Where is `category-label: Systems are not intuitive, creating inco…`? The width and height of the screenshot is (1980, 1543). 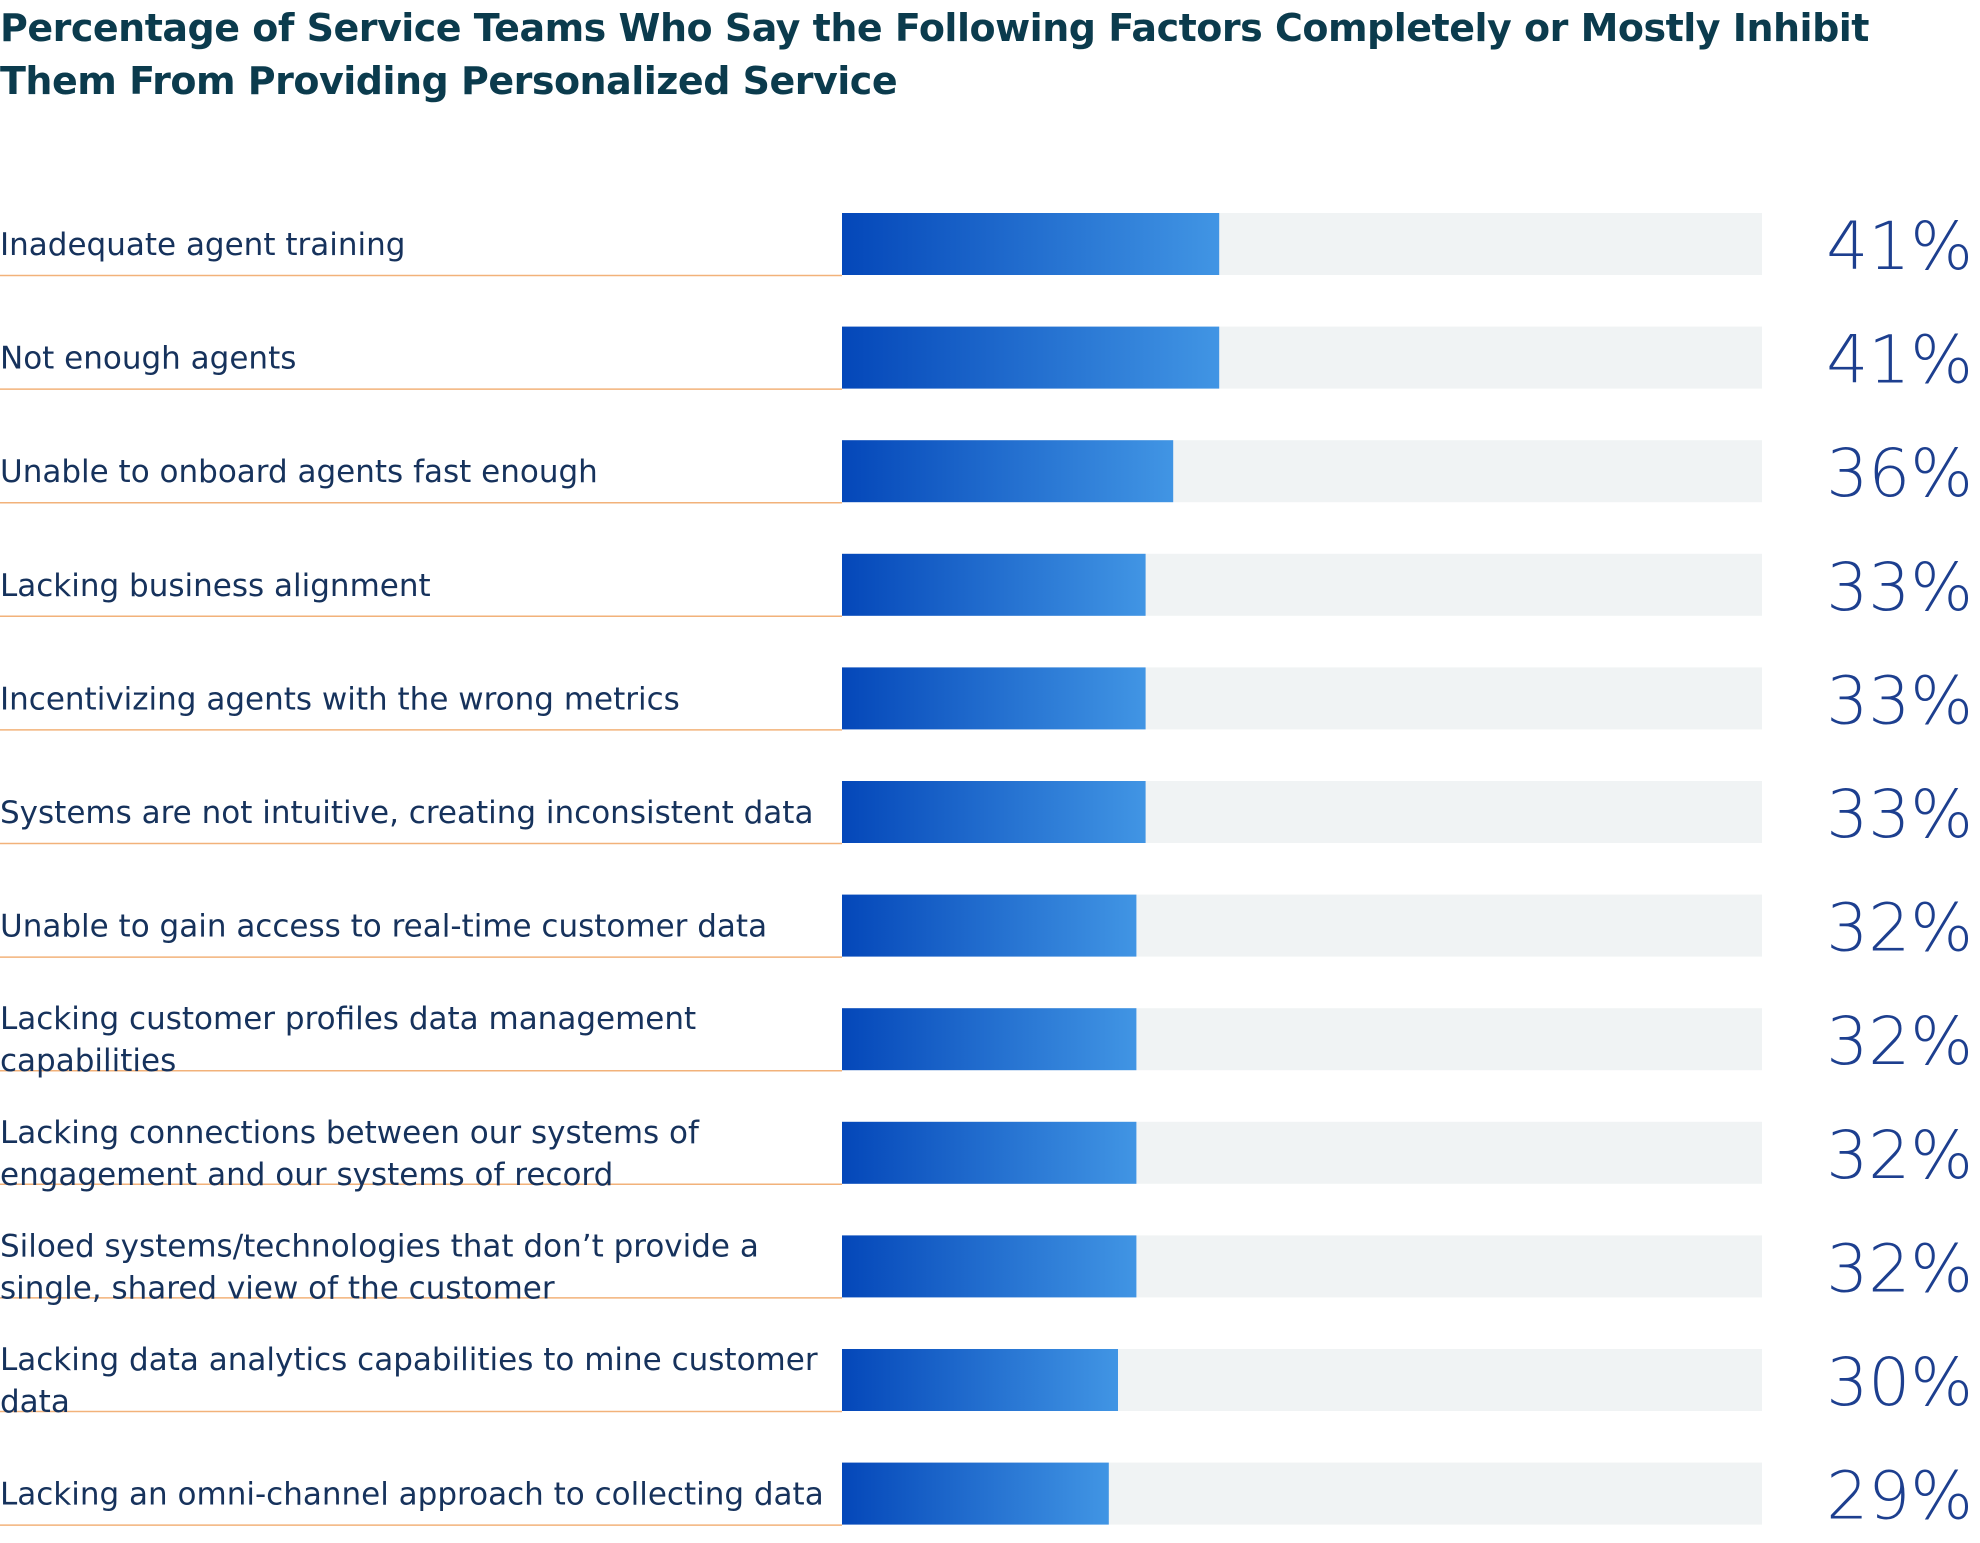
category-label: Systems are not intuitive, creating inco… is located at coordinates (406, 813).